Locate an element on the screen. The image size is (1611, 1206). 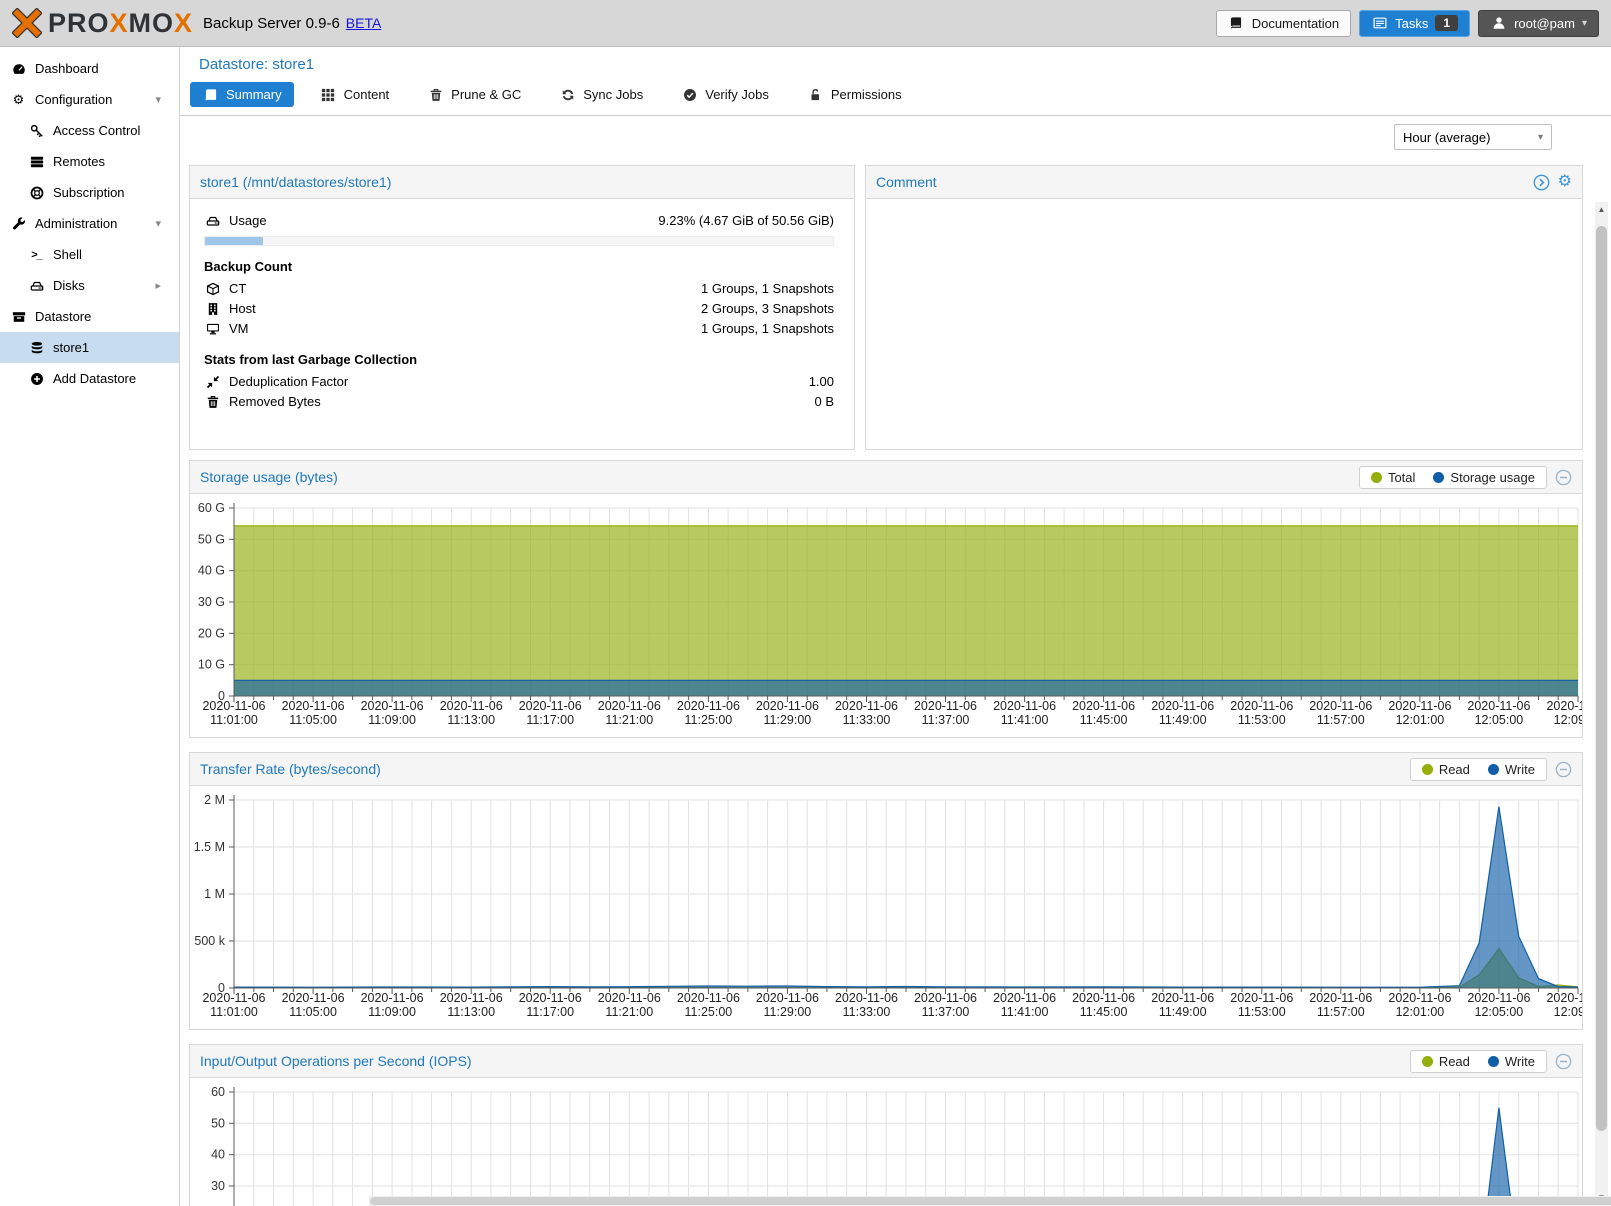
svg-text: 50 G is located at coordinates (211, 539).